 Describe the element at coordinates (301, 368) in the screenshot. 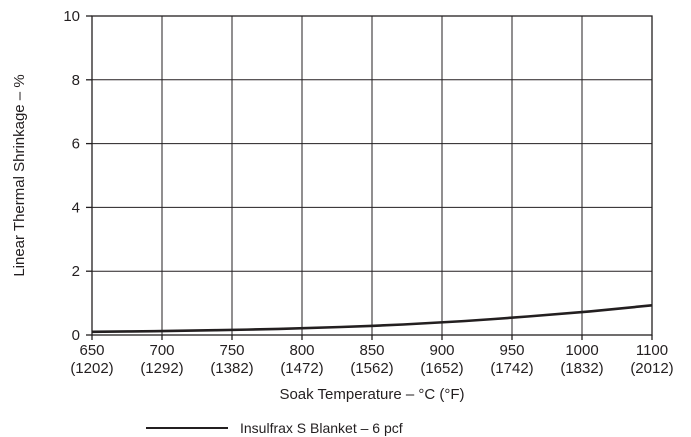

I see `x-tick-label-fahrenheit: (1472)` at that location.